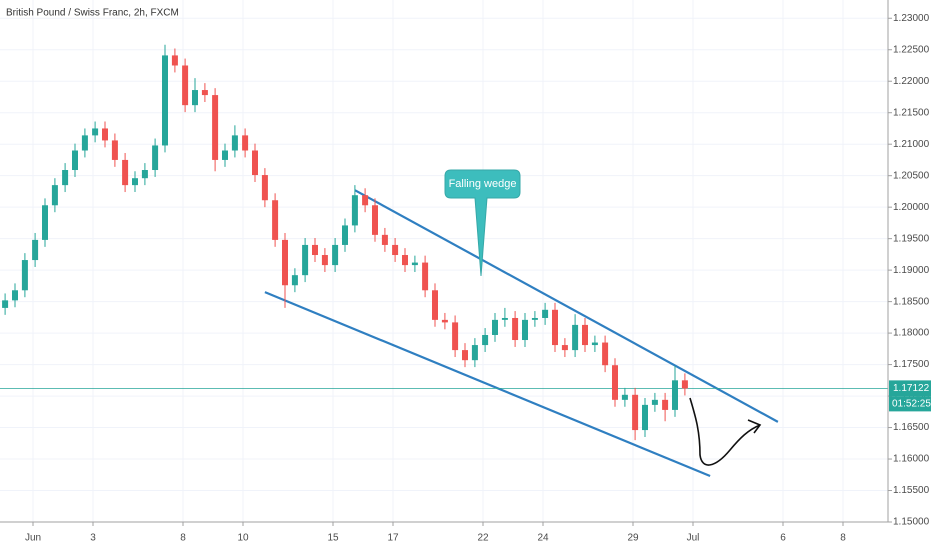  What do you see at coordinates (911, 270) in the screenshot?
I see `y-tick-label: 1.19000` at bounding box center [911, 270].